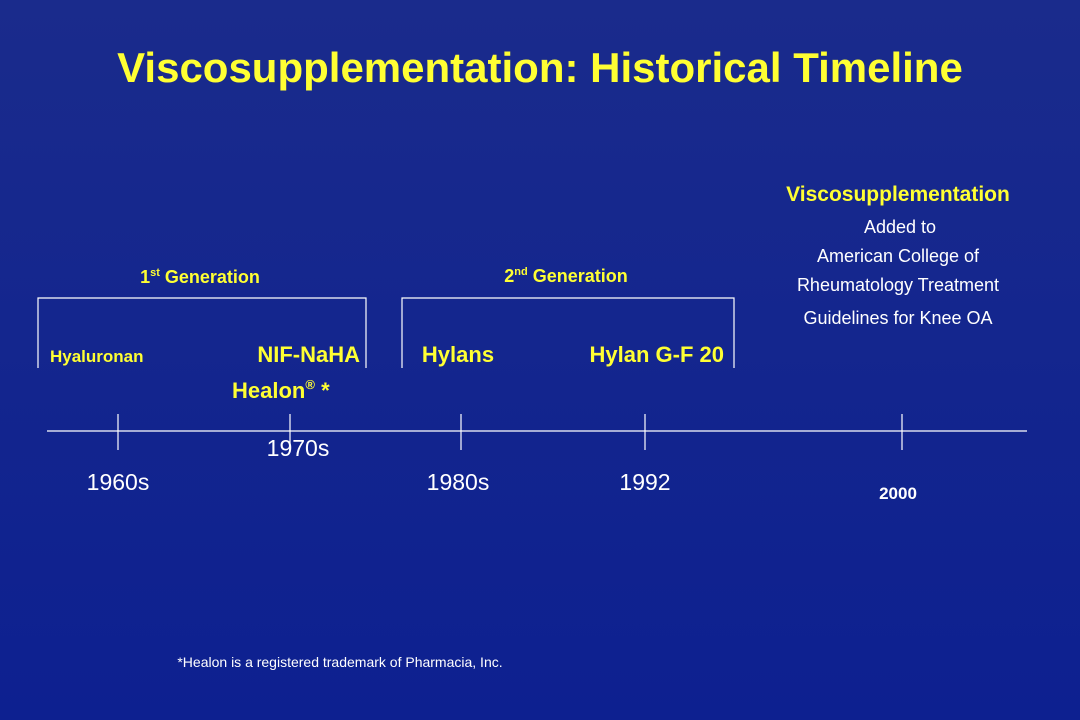 Image resolution: width=1080 pixels, height=720 pixels. Describe the element at coordinates (322, 390) in the screenshot. I see `asterisk: *` at that location.